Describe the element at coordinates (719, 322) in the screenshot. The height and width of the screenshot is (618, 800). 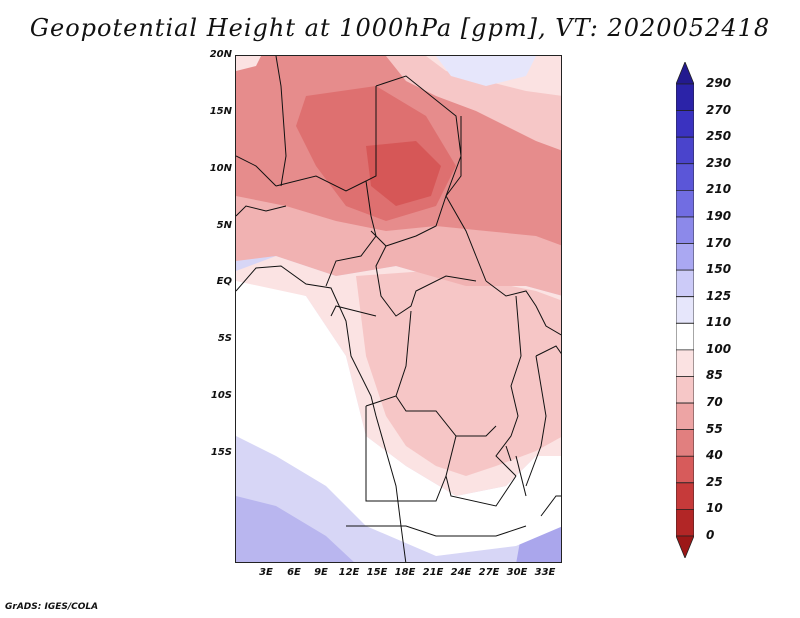
I see `colorbar-label: 110` at that location.